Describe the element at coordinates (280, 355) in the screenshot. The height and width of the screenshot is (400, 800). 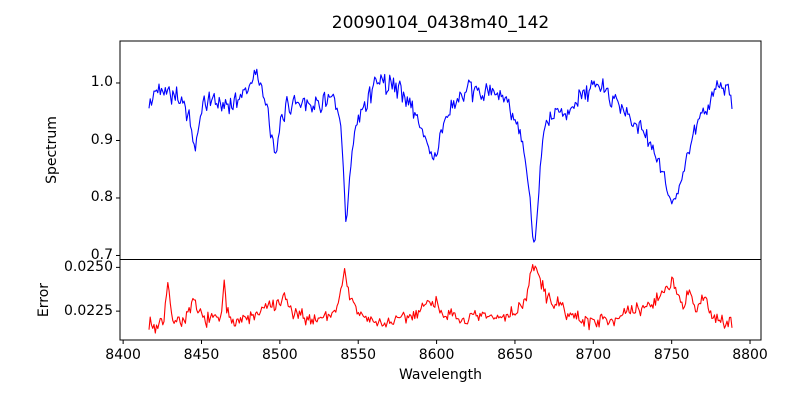
I see `x-tick-label: 8500` at that location.